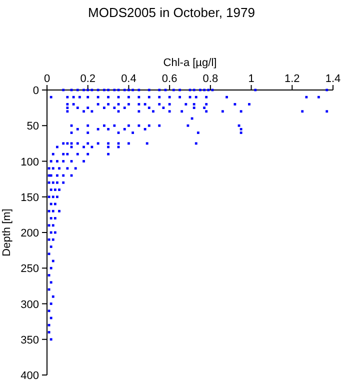  Describe the element at coordinates (292, 79) in the screenshot. I see `x-tick-label: 1.2` at that location.